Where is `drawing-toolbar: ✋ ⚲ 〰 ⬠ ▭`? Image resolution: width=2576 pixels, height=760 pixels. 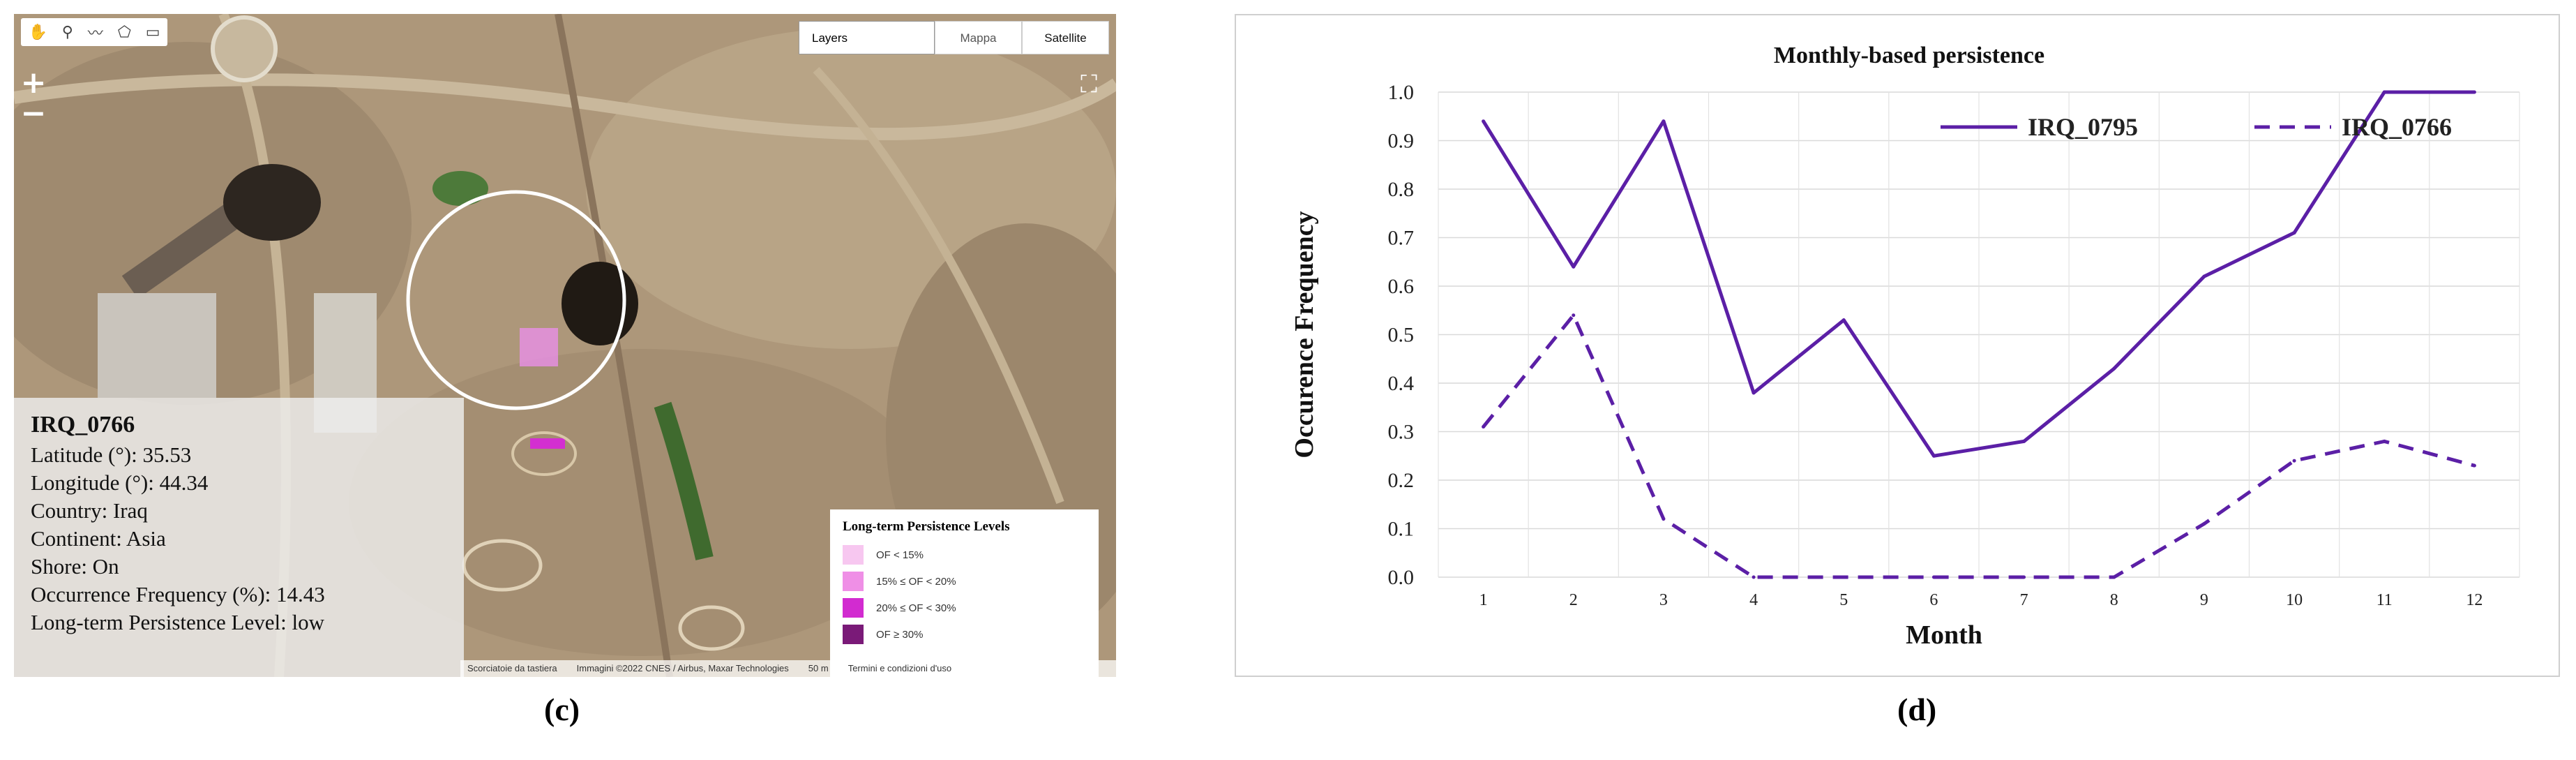 drawing-toolbar: ✋ ⚲ 〰 ⬠ ▭ is located at coordinates (94, 32).